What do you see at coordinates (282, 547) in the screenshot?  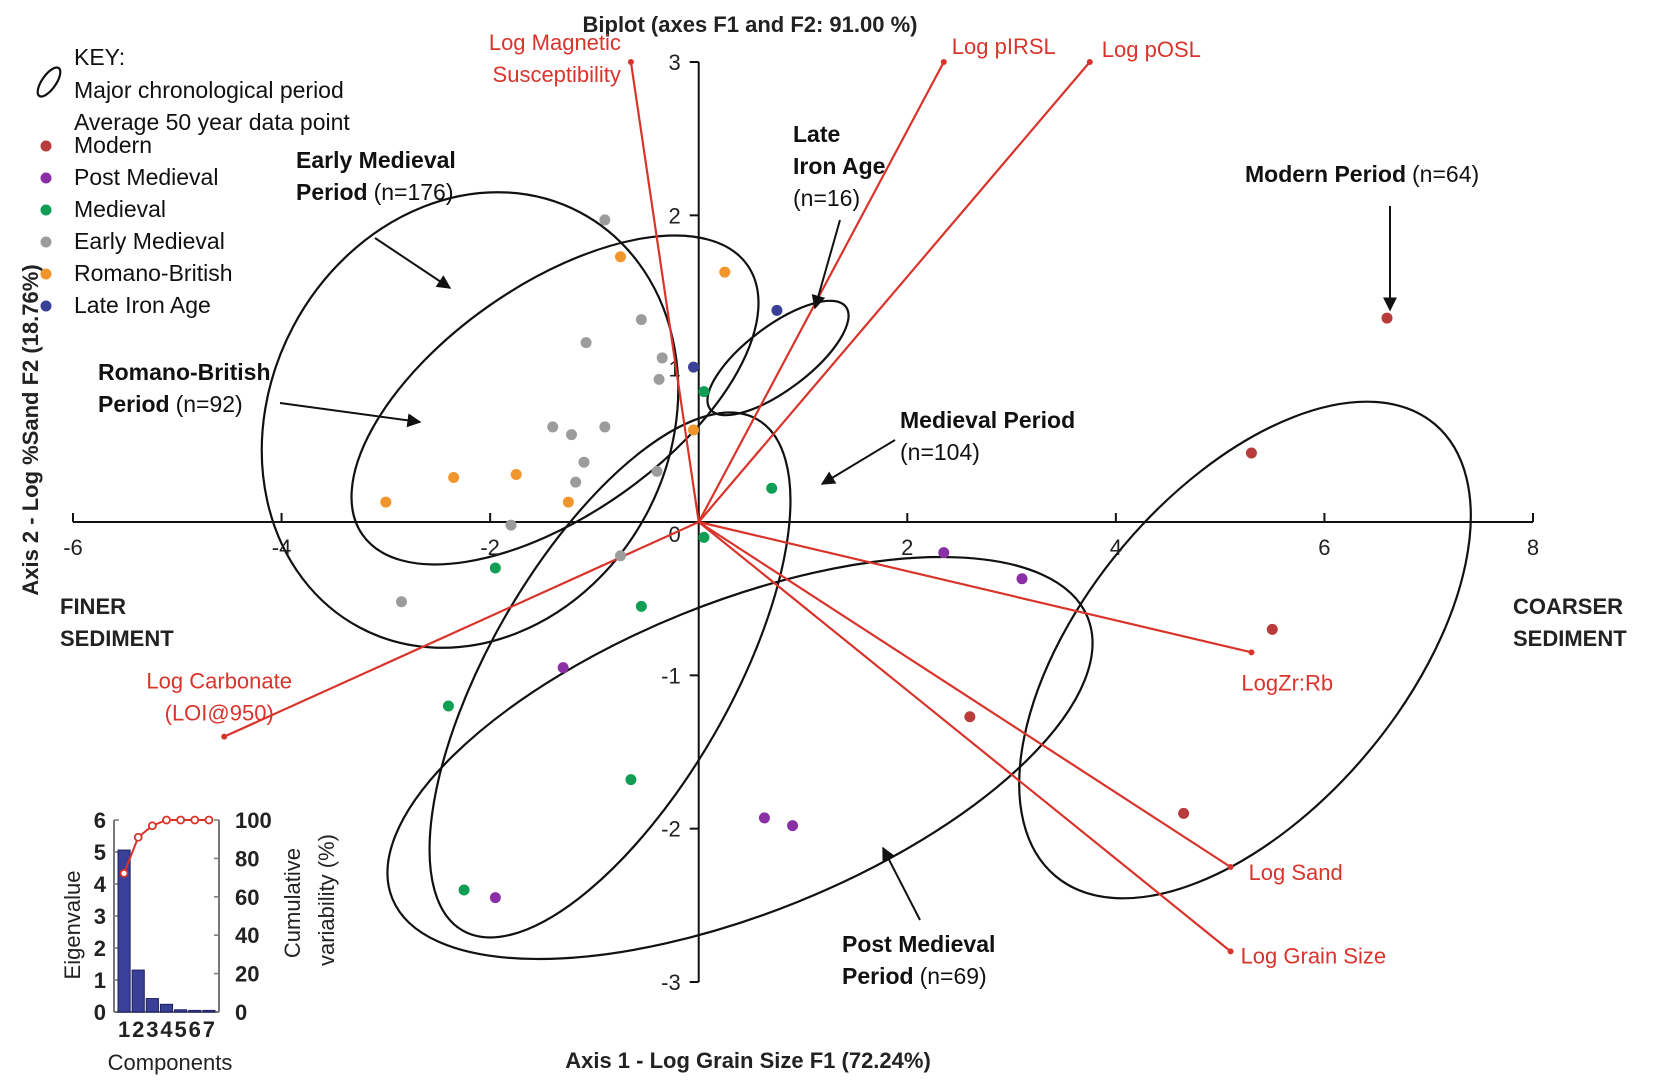 I see `x-tick-label: -4` at bounding box center [282, 547].